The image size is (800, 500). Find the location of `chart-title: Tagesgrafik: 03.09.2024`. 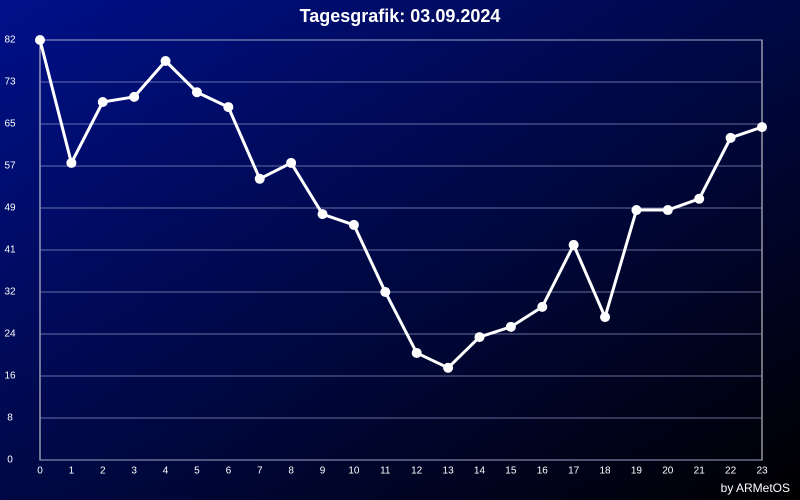

chart-title: Tagesgrafik: 03.09.2024 is located at coordinates (400, 16).